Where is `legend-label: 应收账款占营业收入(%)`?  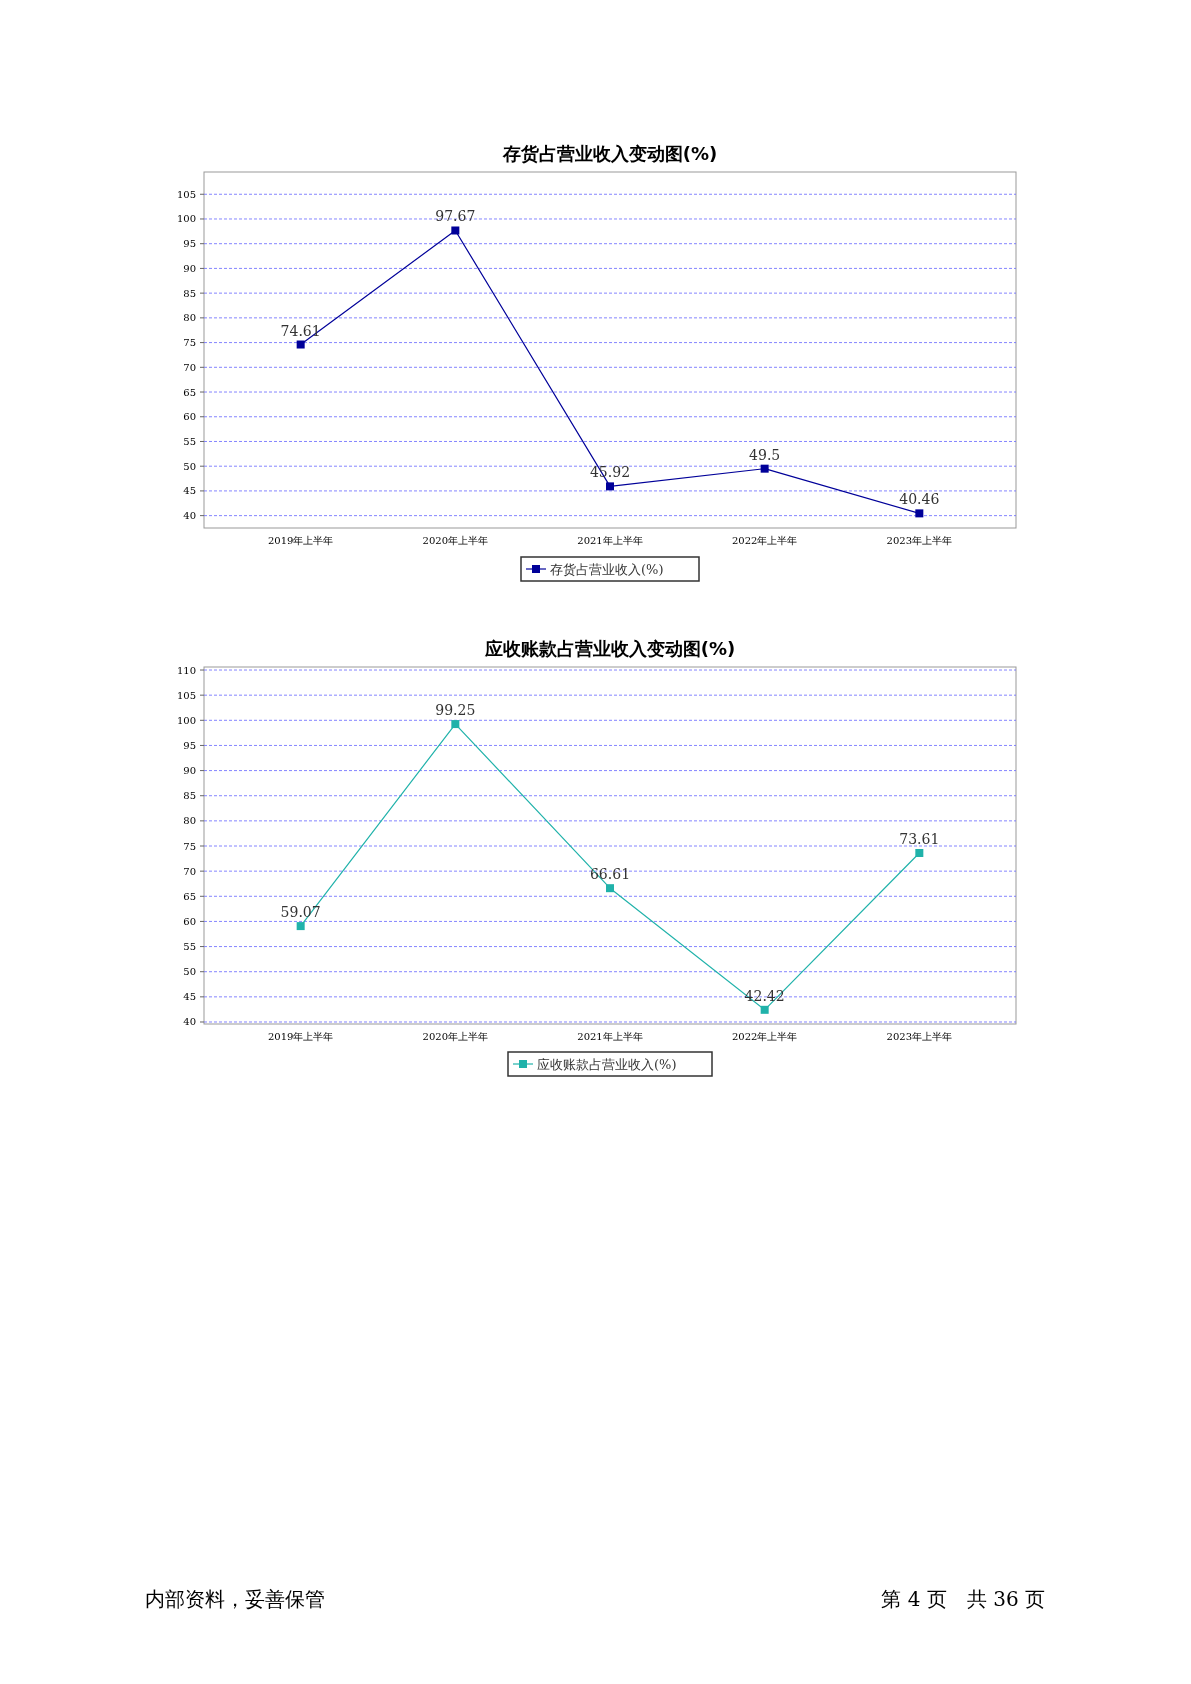
legend-label: 应收账款占营业收入(%) is located at coordinates (607, 1064).